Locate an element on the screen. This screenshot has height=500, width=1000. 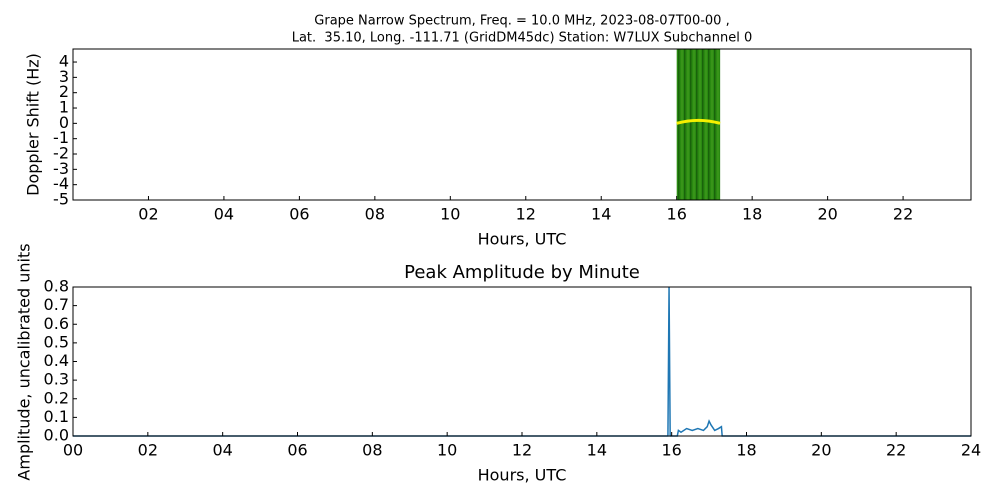
y-tick-label: 0.2 is located at coordinates (56, 397).